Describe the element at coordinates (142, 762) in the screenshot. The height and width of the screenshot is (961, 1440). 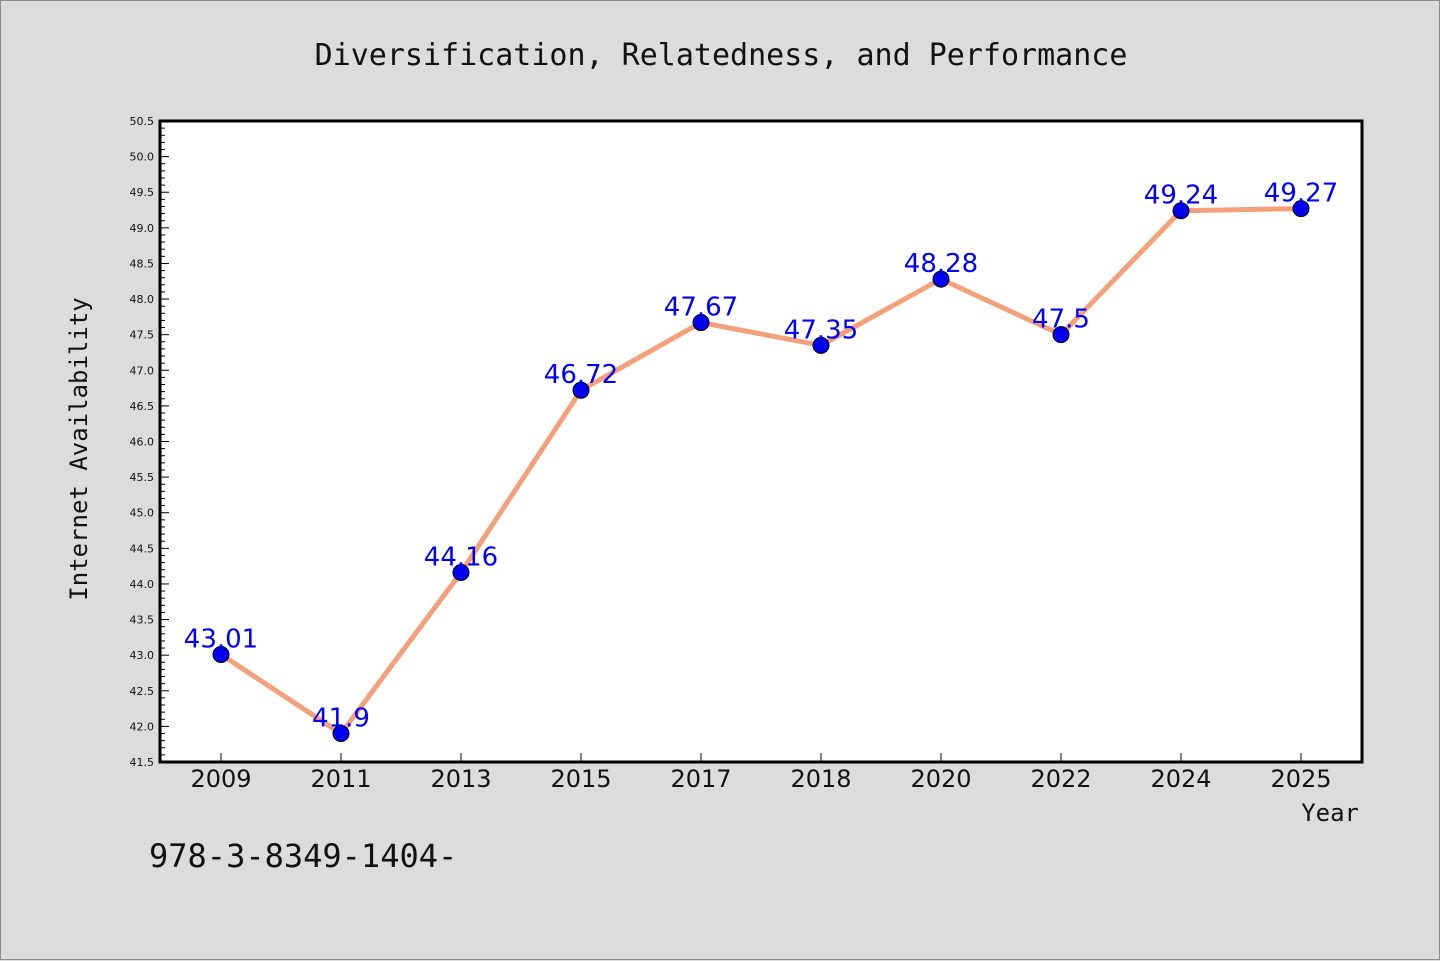
I see `y-tick-label: 41.5` at that location.